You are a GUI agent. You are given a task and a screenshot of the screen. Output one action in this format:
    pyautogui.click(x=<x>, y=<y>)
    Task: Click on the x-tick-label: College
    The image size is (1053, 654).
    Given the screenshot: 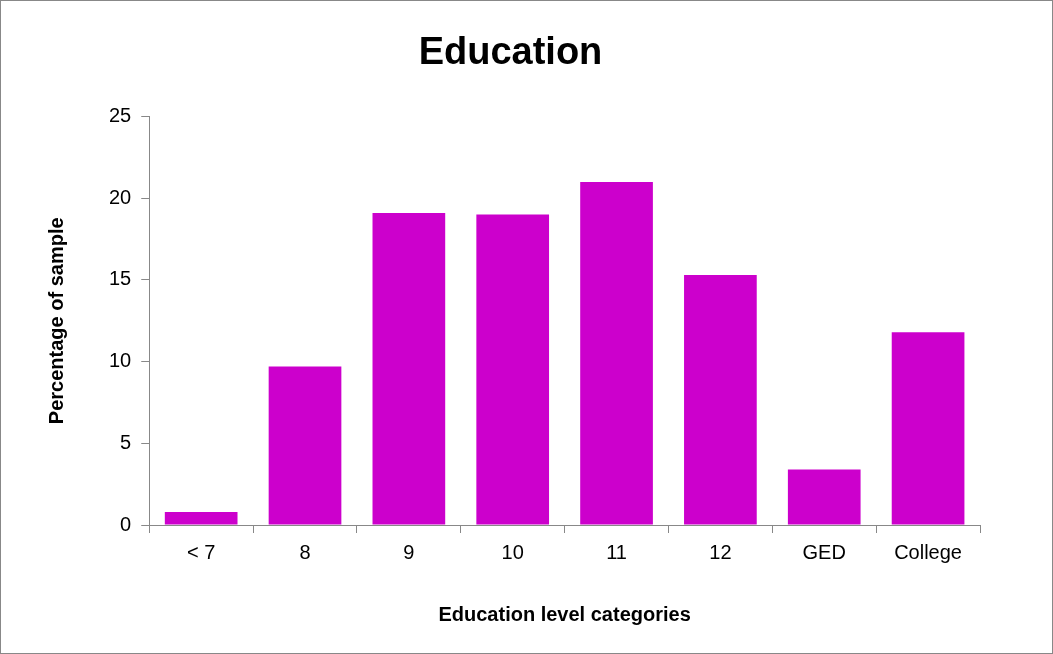 What is the action you would take?
    pyautogui.click(x=928, y=551)
    